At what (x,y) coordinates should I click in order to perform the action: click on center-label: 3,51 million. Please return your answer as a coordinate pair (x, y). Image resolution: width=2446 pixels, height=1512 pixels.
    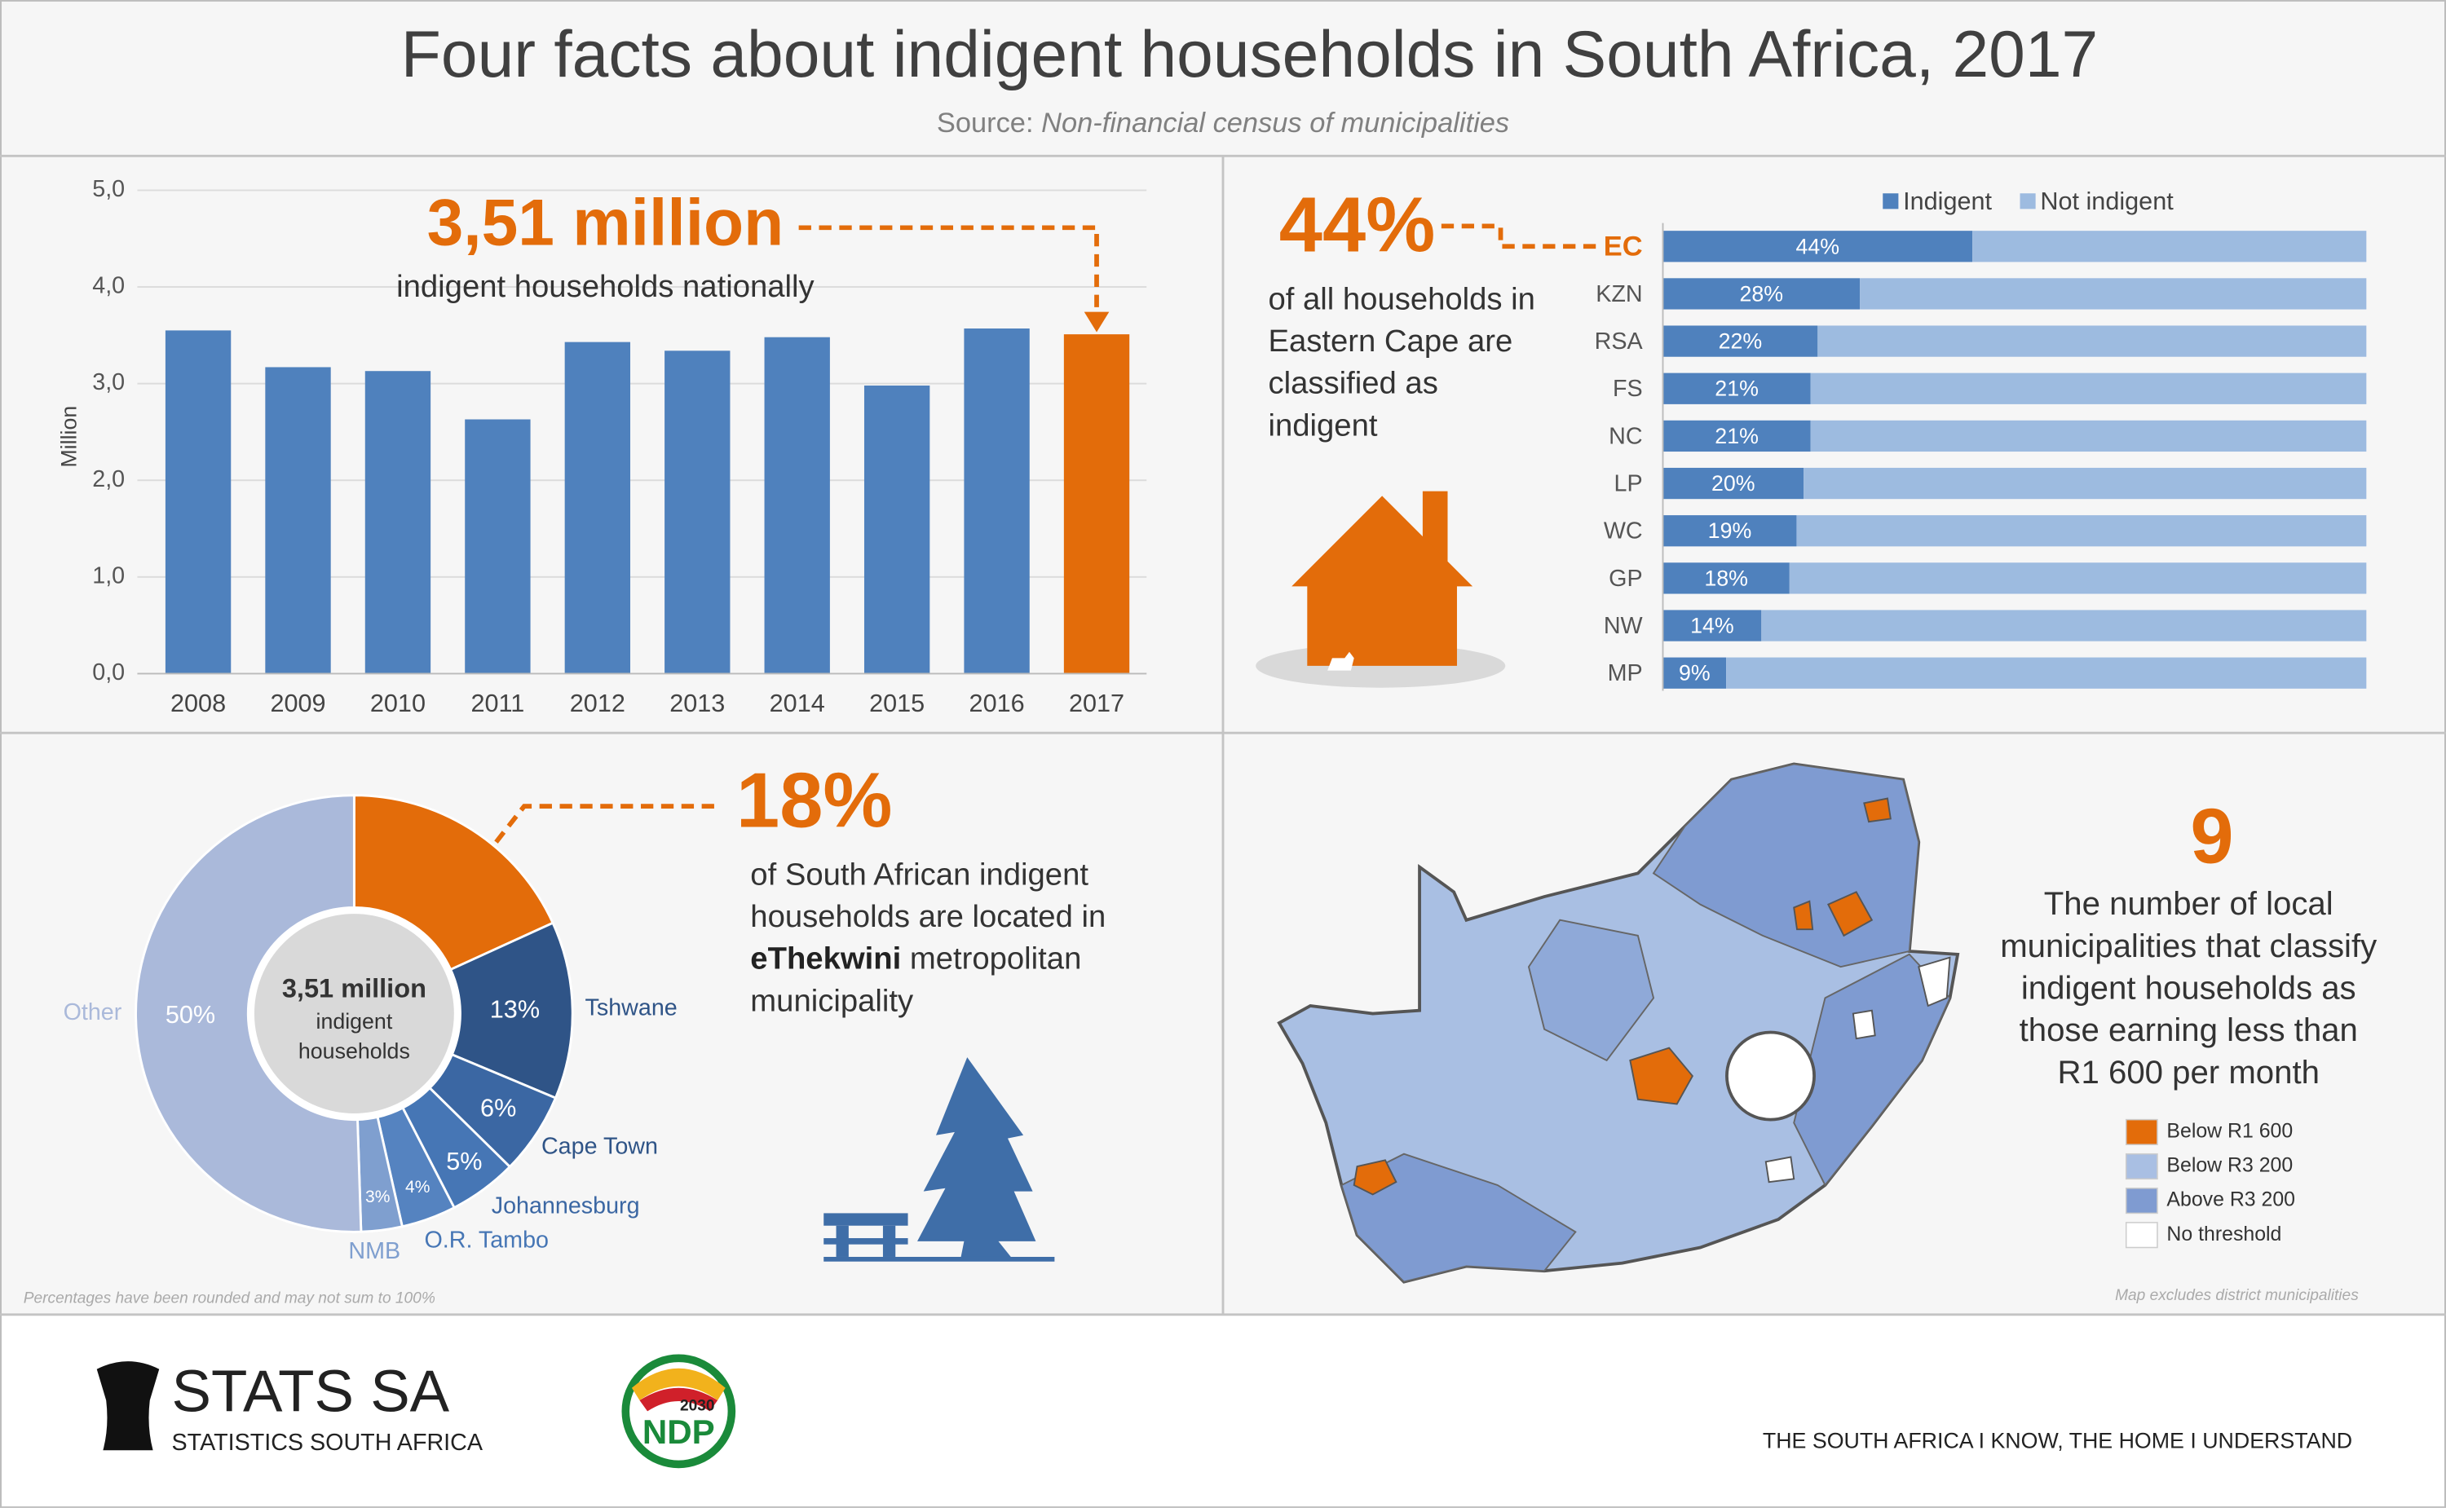
    Looking at the image, I should click on (354, 988).